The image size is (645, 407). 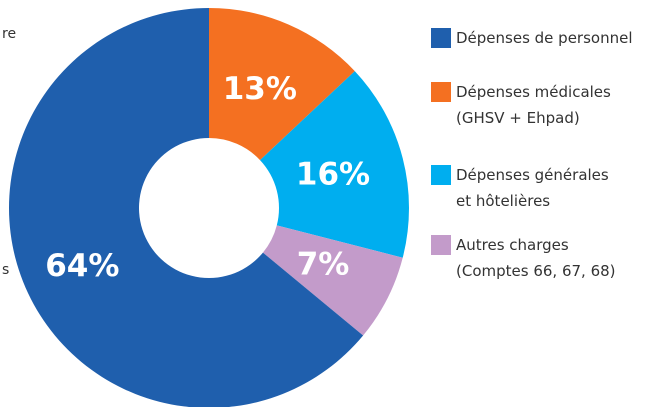 I want to click on legend-label: Dépenses générales et hôtelières, so click(x=532, y=188).